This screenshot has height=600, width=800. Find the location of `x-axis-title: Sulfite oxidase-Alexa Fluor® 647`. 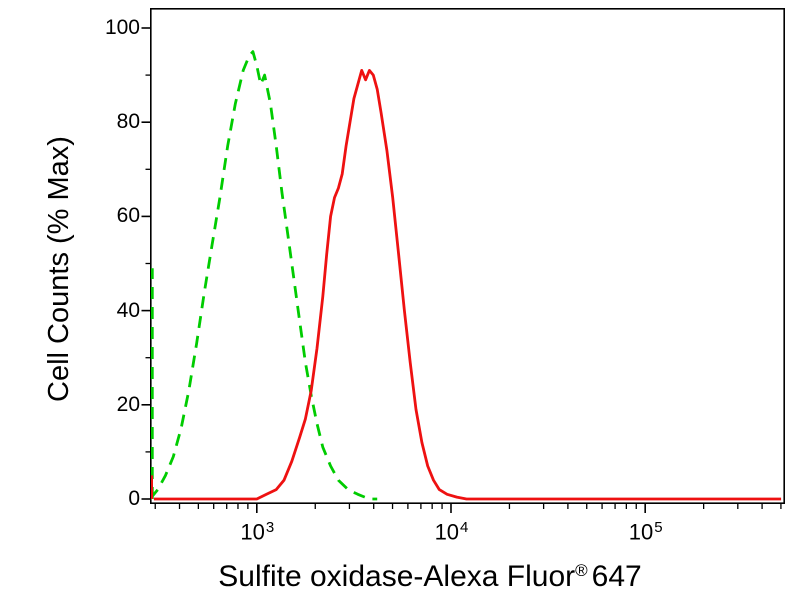

x-axis-title: Sulfite oxidase-Alexa Fluor® 647 is located at coordinates (415, 577).